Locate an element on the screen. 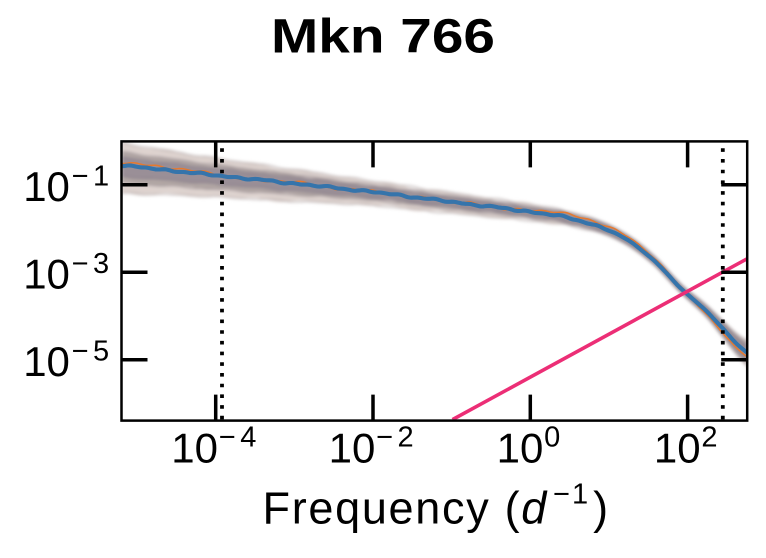 This screenshot has height=558, width=766. svg-text: −3 is located at coordinates (93, 264).